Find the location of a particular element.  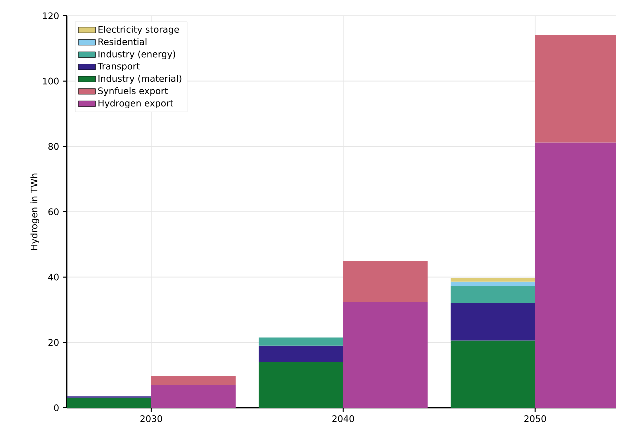

legend-label: Electricity storage is located at coordinates (139, 30).